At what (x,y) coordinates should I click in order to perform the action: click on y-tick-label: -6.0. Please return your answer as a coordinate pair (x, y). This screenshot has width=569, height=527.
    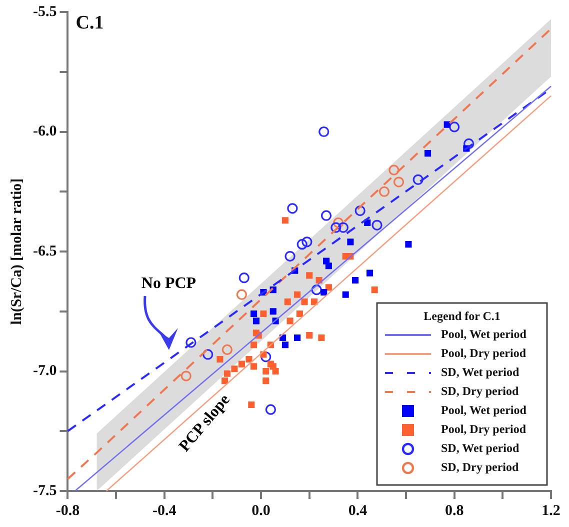
    Looking at the image, I should click on (44, 132).